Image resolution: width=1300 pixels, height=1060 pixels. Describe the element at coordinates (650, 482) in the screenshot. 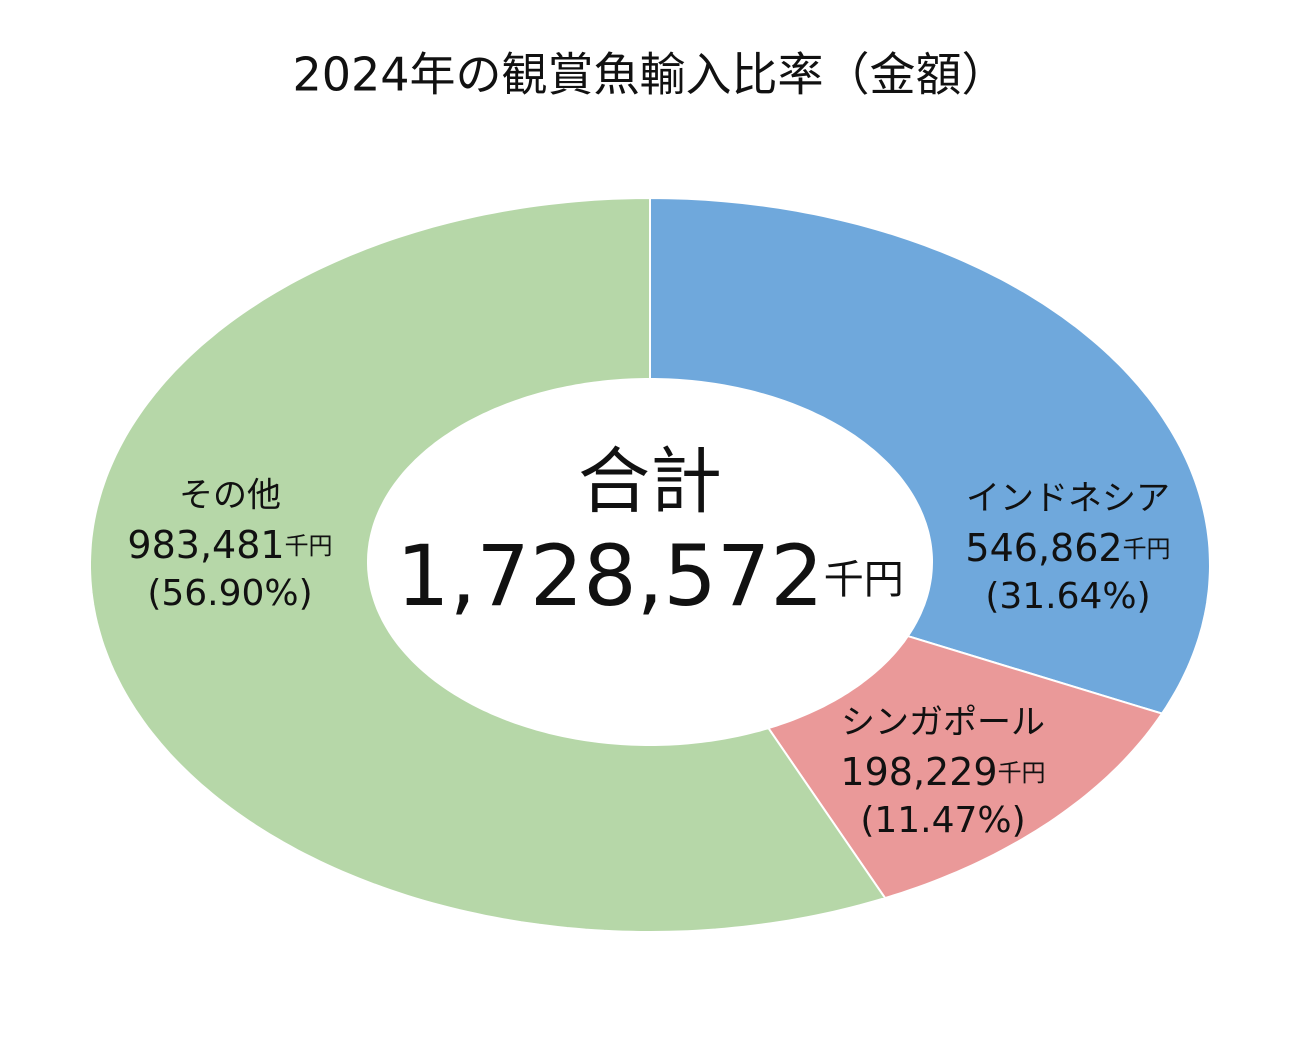

I see `center-label: 合計` at that location.